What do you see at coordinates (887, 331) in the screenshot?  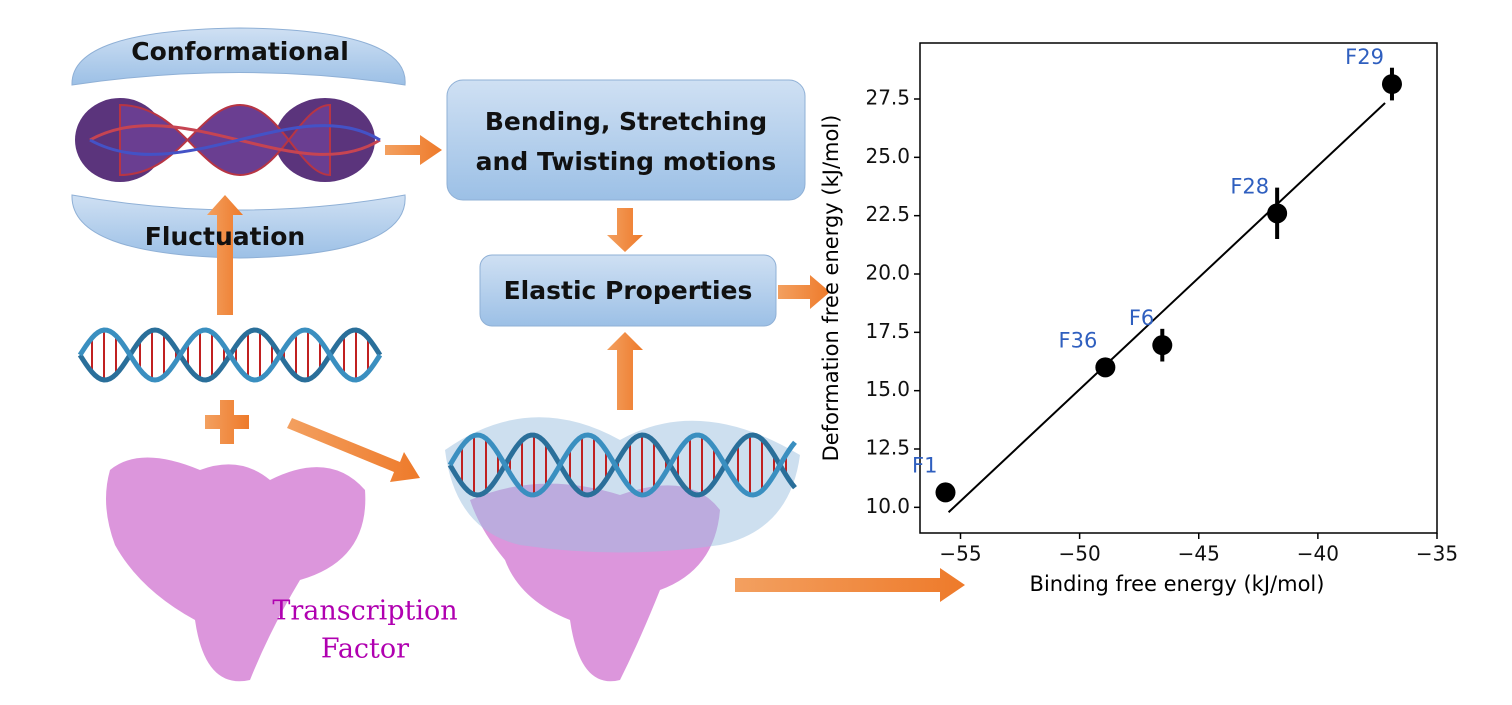 I see `y-tick-label: 17.5` at bounding box center [887, 331].